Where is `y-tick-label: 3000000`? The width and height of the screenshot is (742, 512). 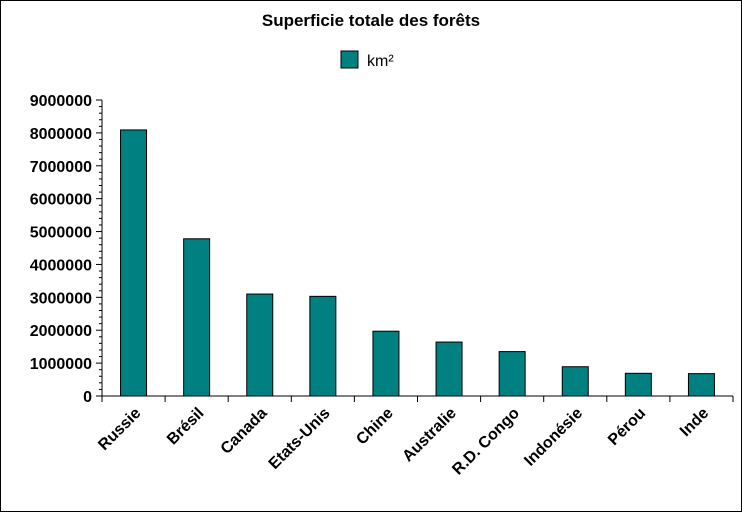 y-tick-label: 3000000 is located at coordinates (61, 298).